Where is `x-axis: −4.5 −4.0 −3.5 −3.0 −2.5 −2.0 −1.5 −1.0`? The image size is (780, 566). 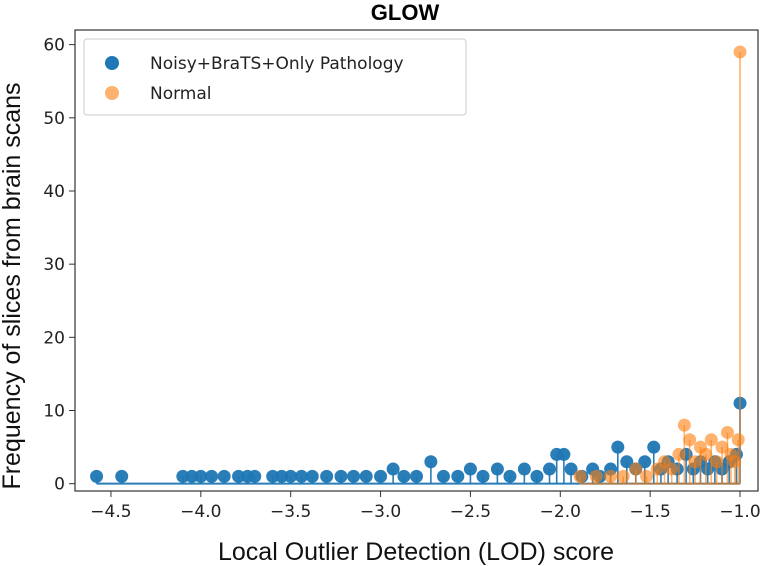
x-axis: −4.5 −4.0 −3.5 −3.0 −2.5 −2.0 −1.5 −1.0 is located at coordinates (425, 506).